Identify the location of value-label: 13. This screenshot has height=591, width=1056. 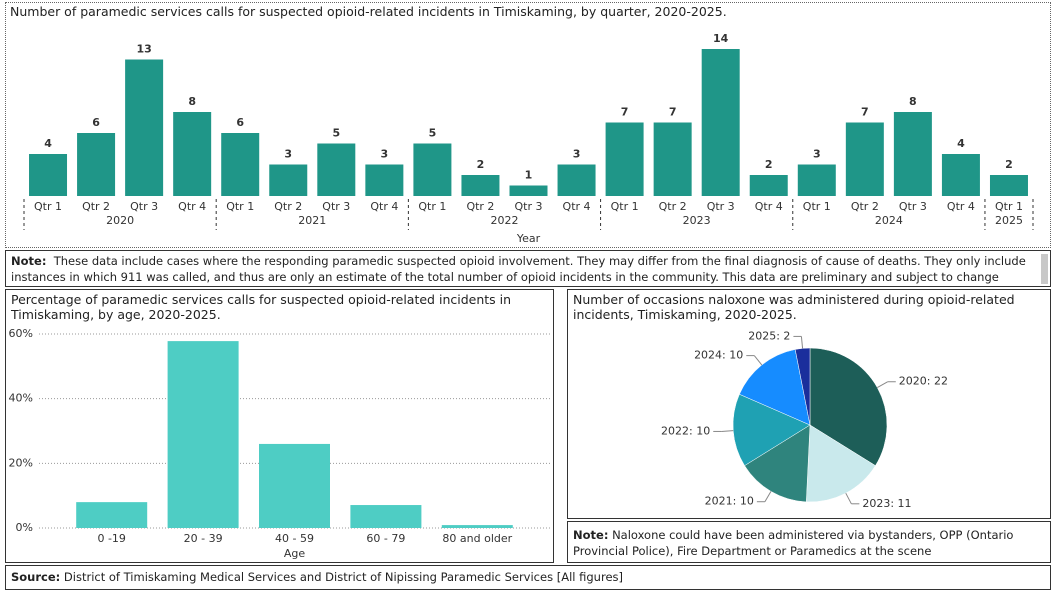
(143, 49).